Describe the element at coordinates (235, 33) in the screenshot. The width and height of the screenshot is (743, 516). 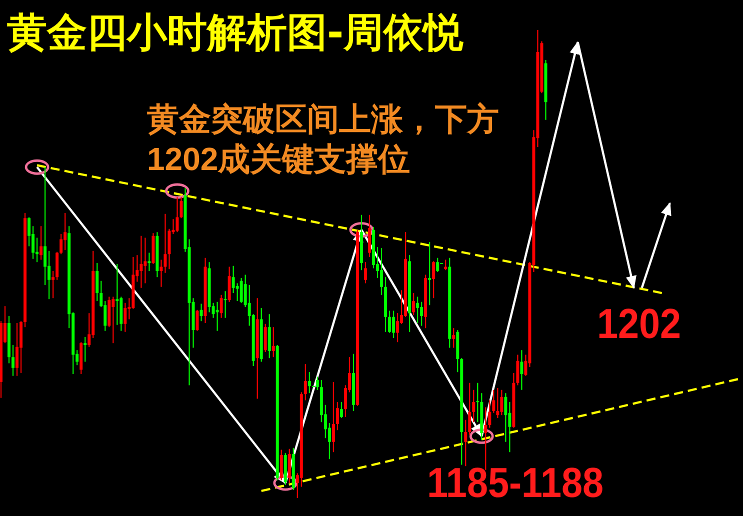
I see `title: 黄金四小时解析图-周依悦` at that location.